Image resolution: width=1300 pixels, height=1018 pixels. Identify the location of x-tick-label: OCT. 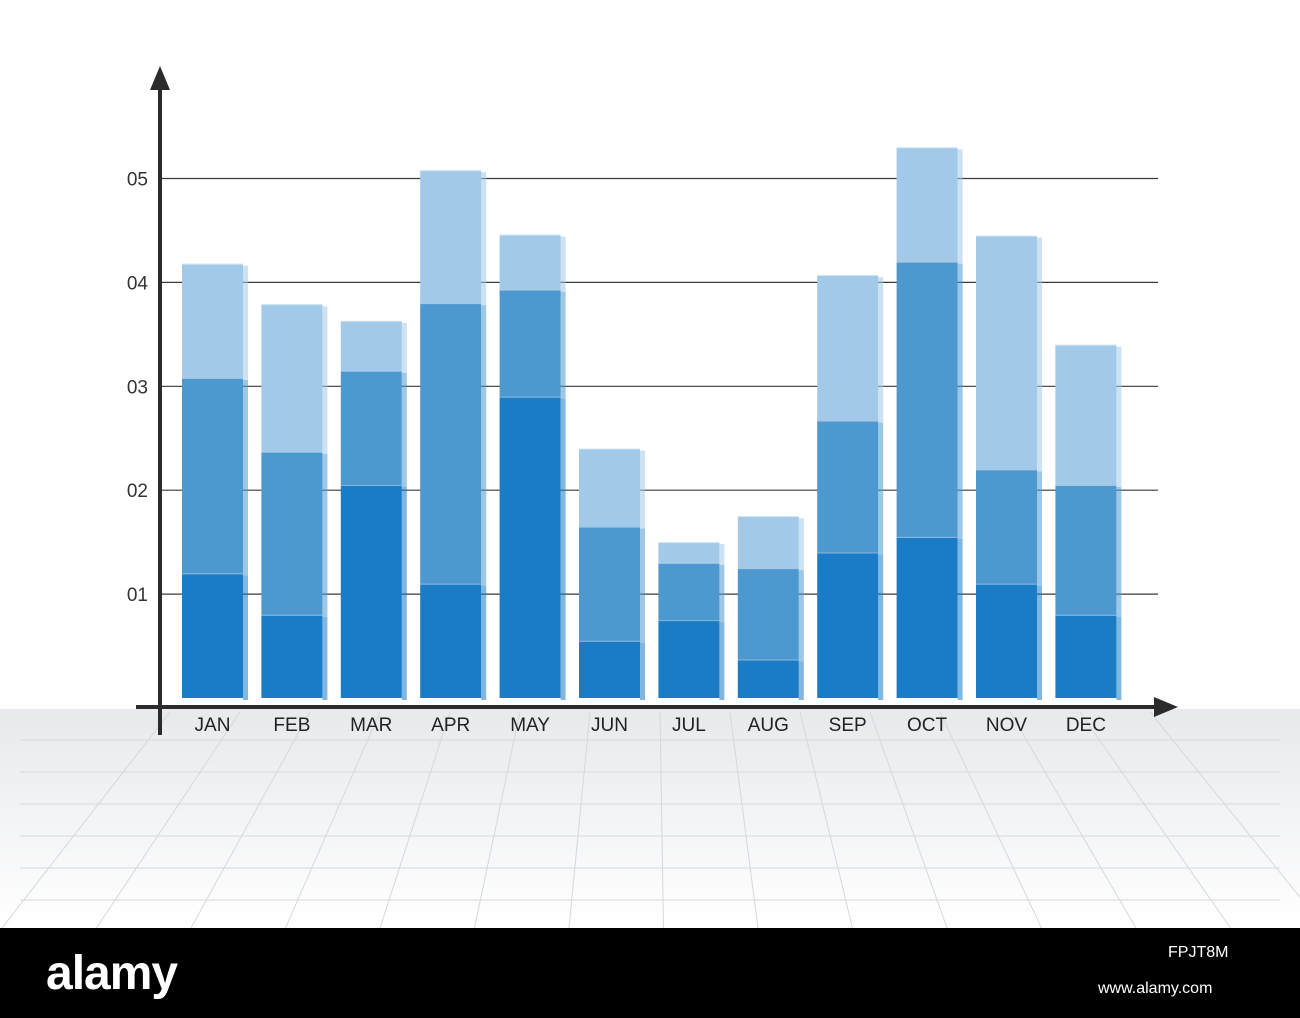
(927, 725).